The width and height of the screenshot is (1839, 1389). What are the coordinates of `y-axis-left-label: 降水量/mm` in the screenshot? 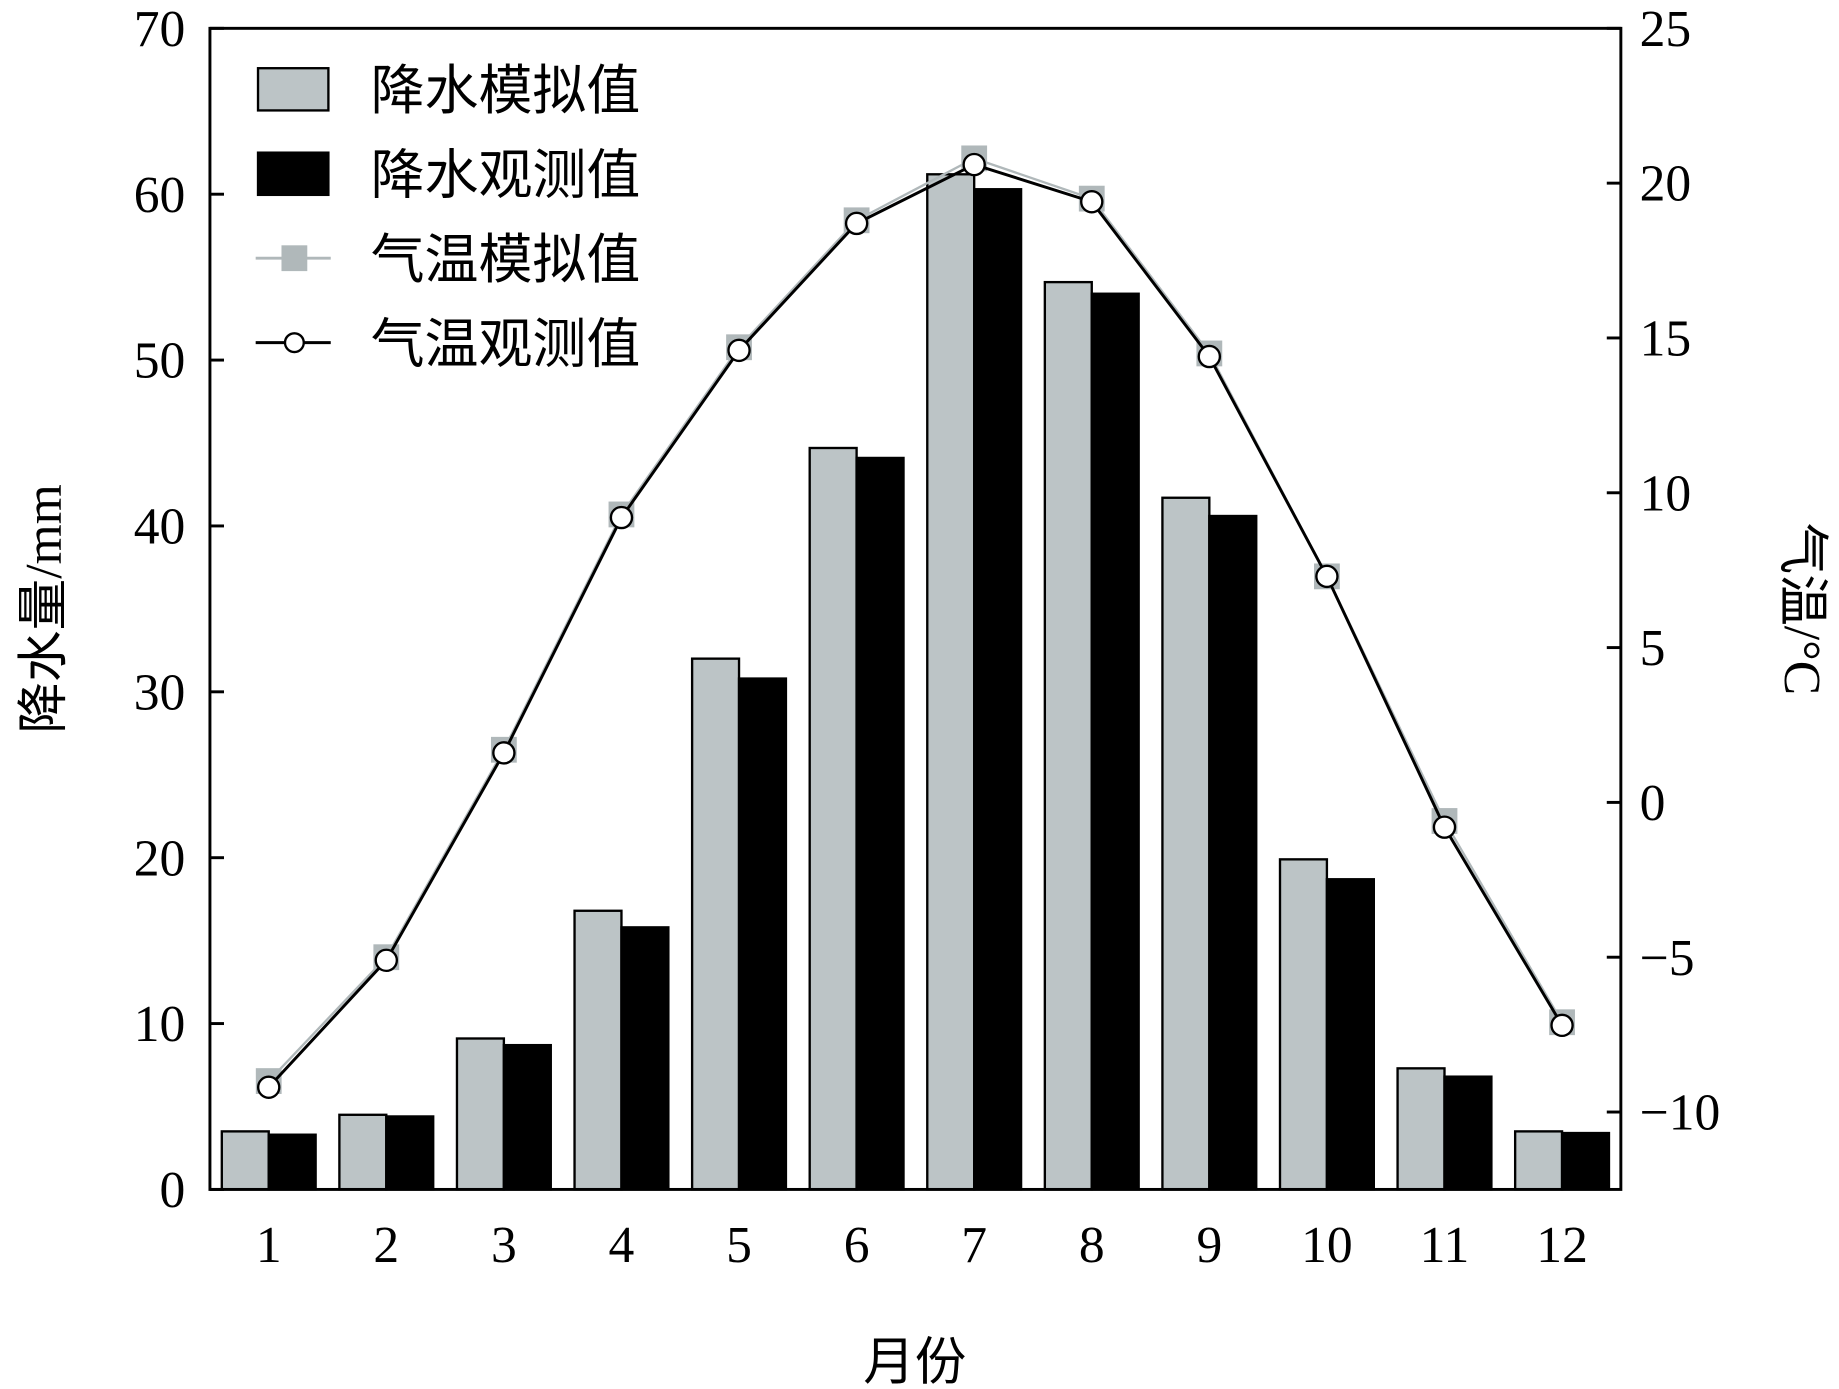 It's located at (44, 608).